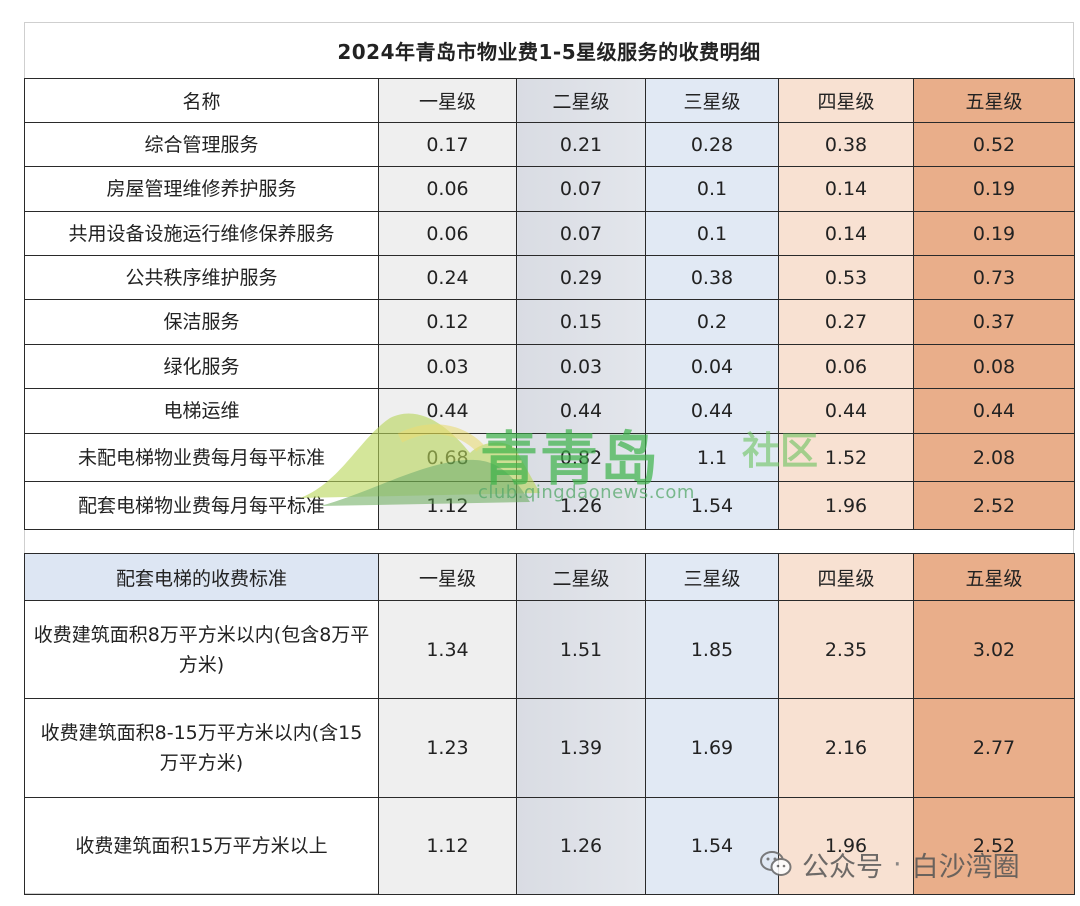 The image size is (1080, 906). Describe the element at coordinates (581, 649) in the screenshot. I see `fee-value-cell: 1.51` at that location.